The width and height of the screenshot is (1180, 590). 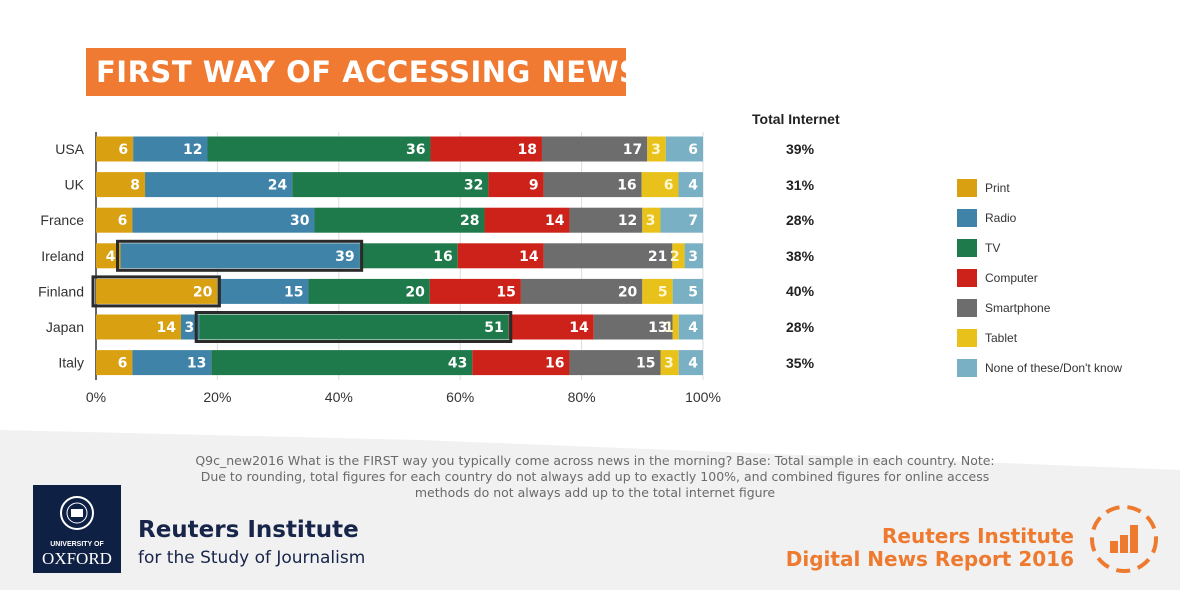 I want to click on category-label: France, so click(x=62, y=220).